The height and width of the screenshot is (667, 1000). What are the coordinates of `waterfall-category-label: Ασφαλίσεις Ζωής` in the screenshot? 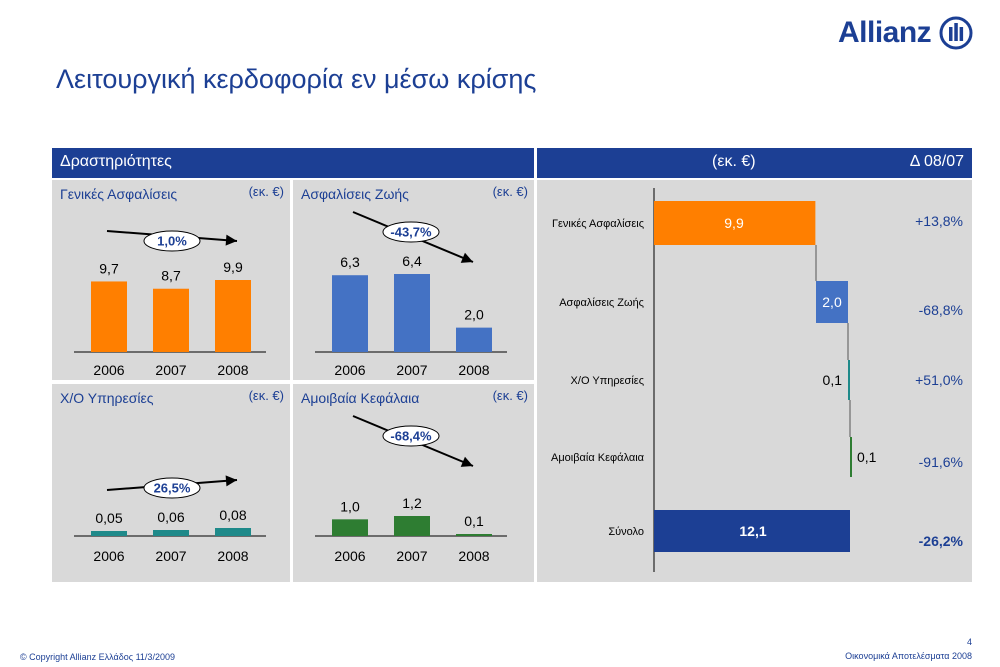 It's located at (601, 303).